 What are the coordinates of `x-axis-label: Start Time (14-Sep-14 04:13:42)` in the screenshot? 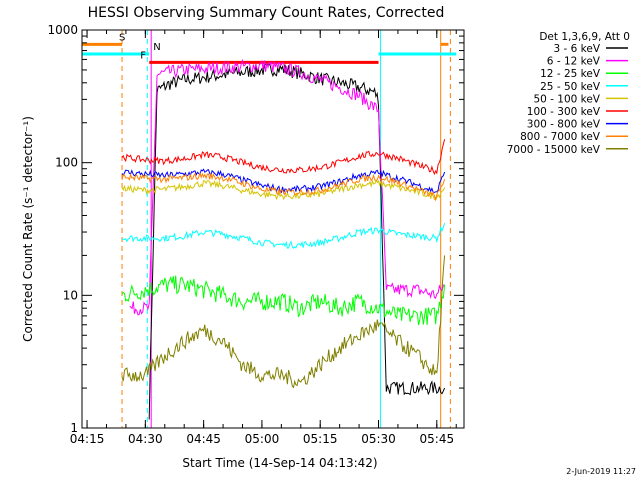 It's located at (279, 463).